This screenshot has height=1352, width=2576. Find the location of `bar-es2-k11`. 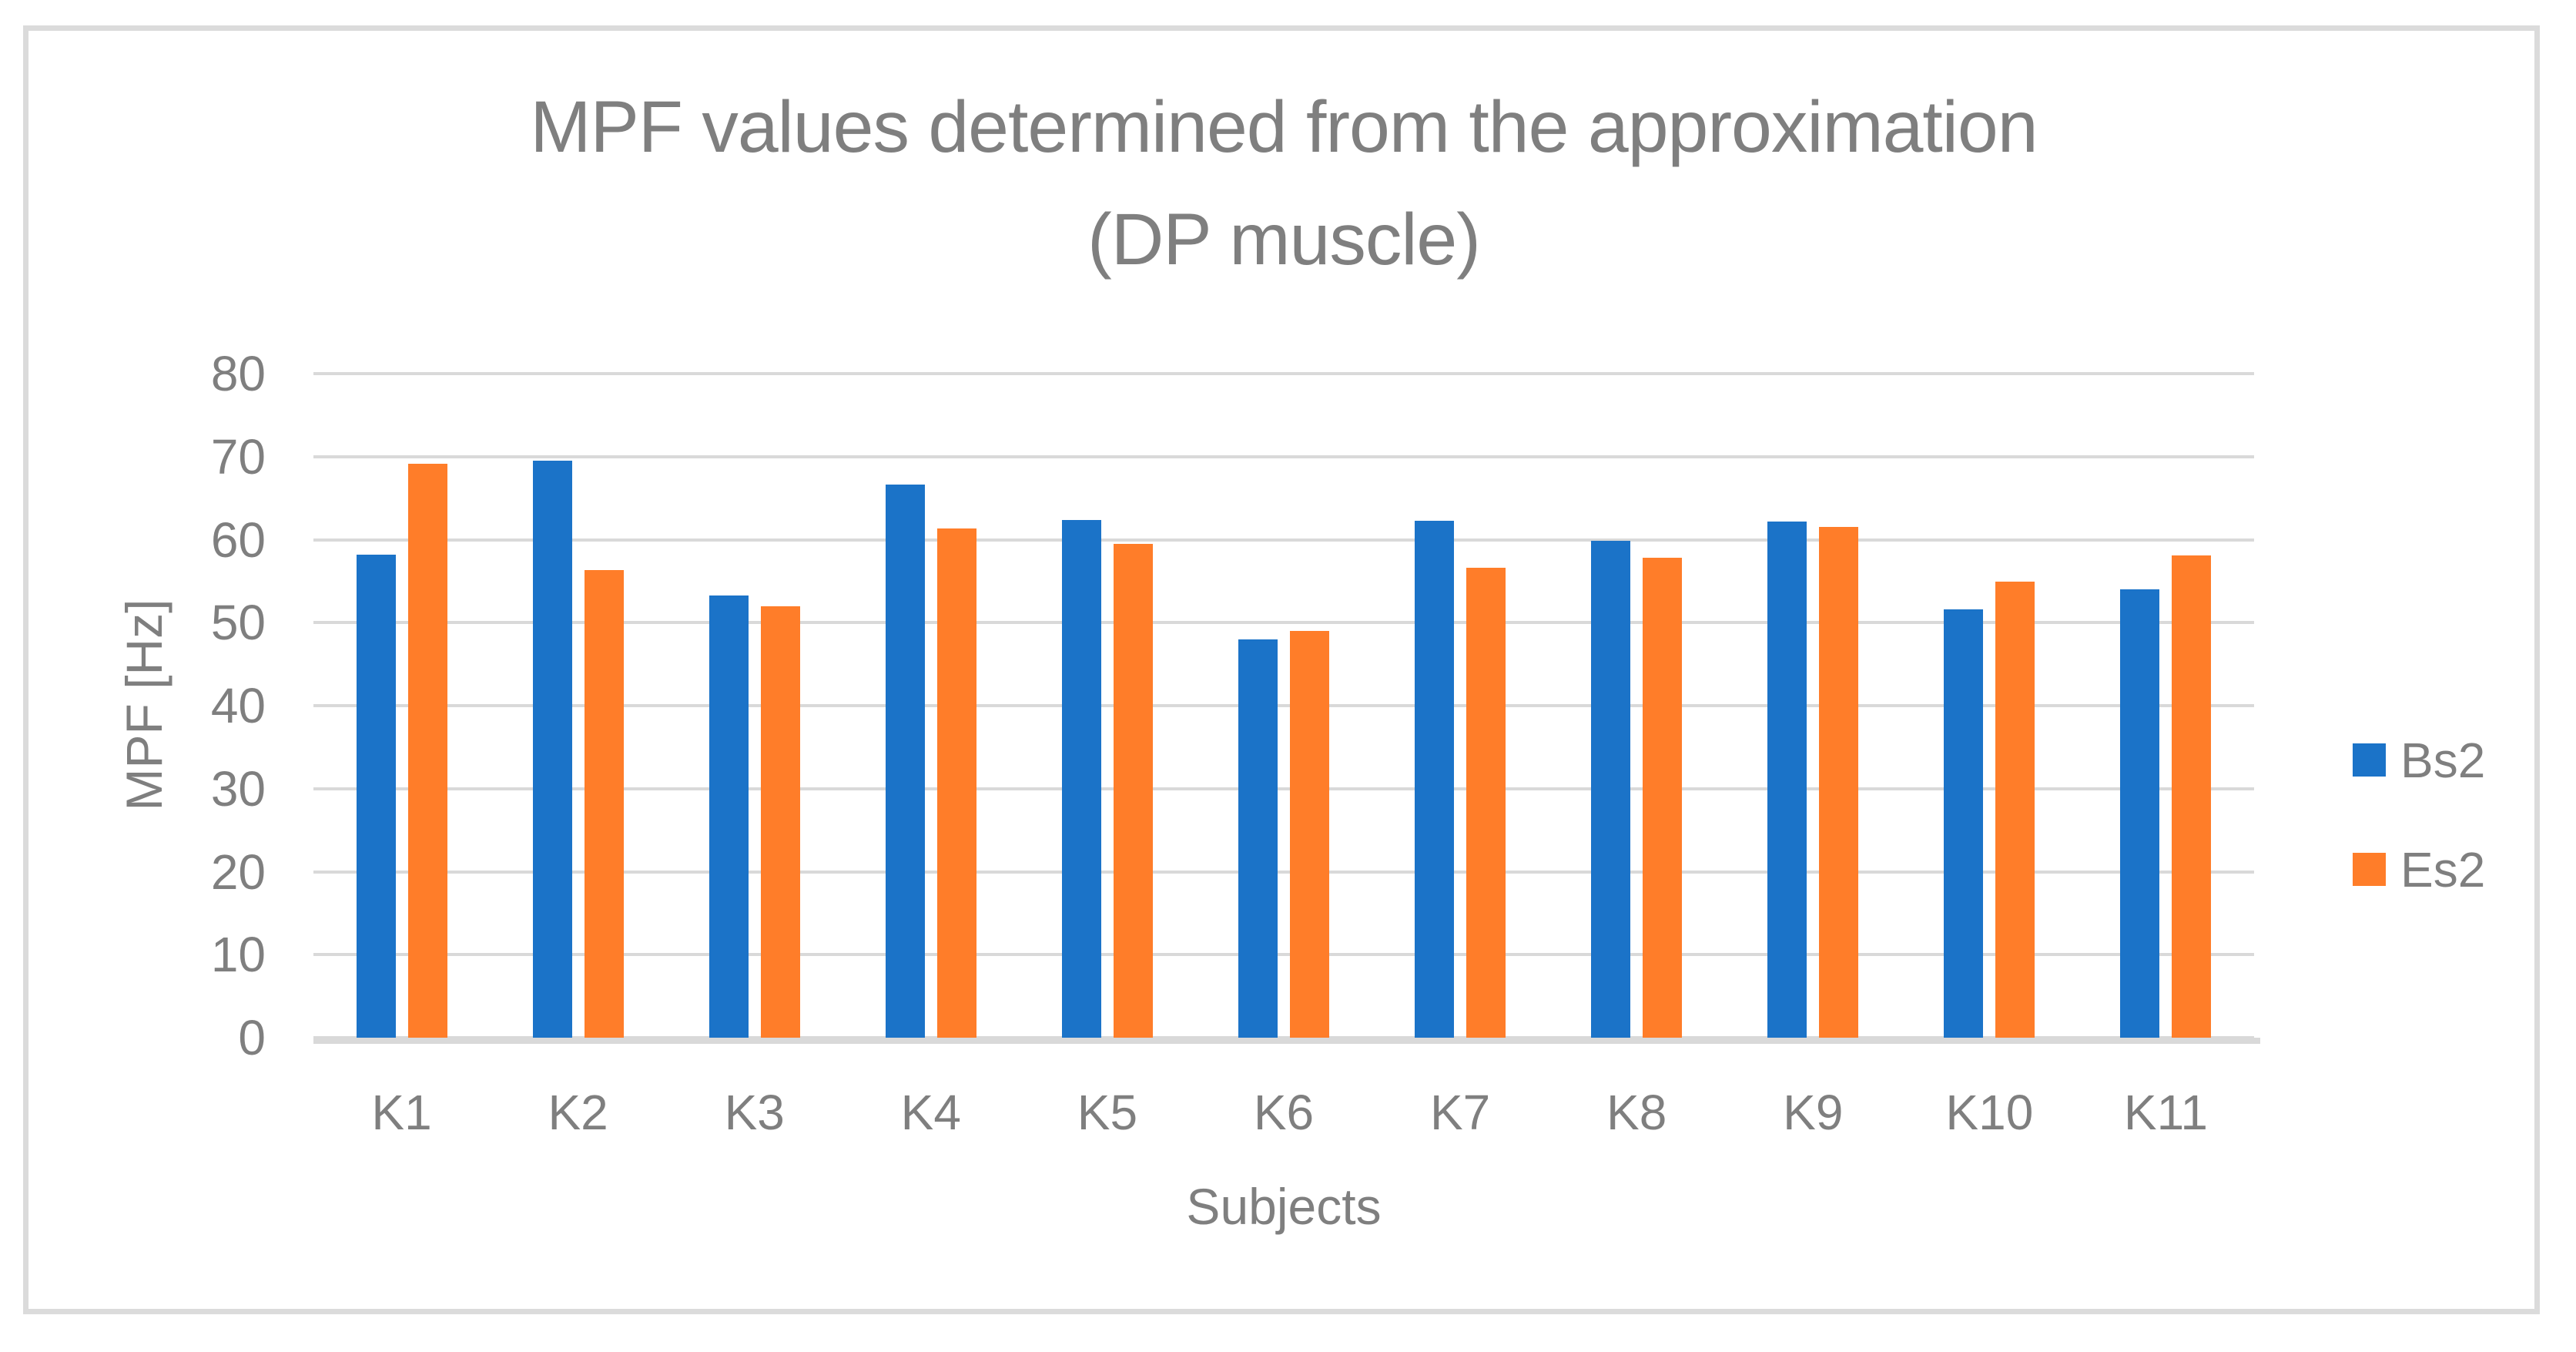

bar-es2-k11 is located at coordinates (2192, 796).